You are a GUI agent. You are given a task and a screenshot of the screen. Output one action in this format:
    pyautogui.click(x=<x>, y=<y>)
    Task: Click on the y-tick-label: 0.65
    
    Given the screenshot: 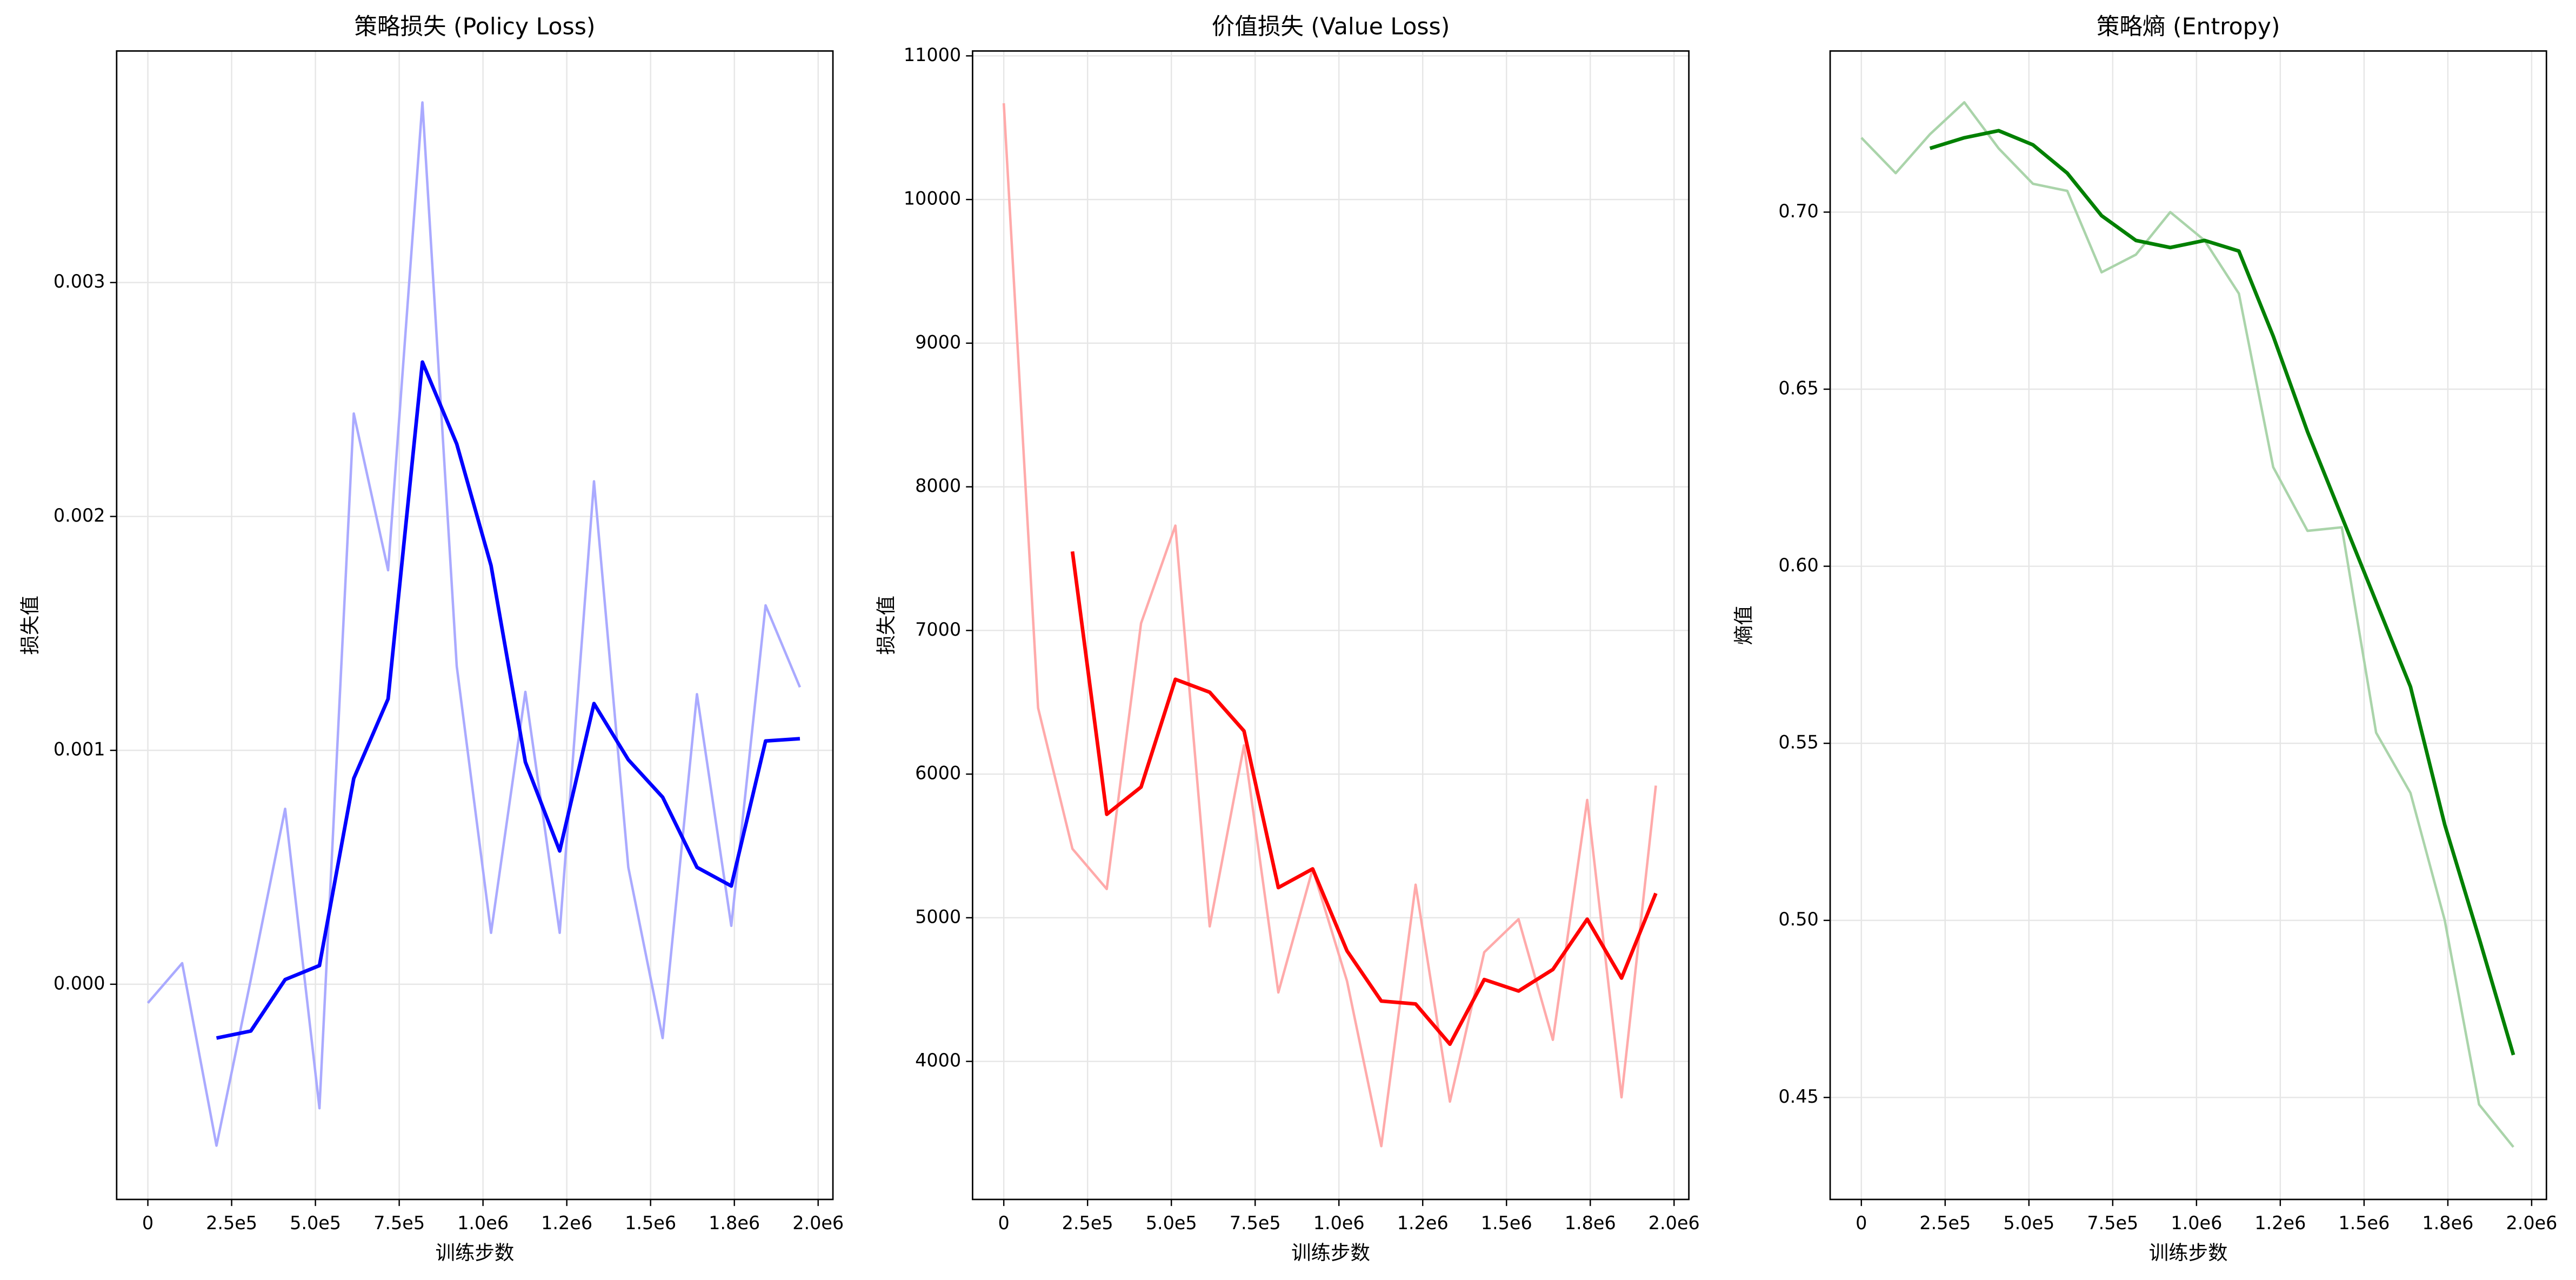 What is the action you would take?
    pyautogui.click(x=1798, y=387)
    